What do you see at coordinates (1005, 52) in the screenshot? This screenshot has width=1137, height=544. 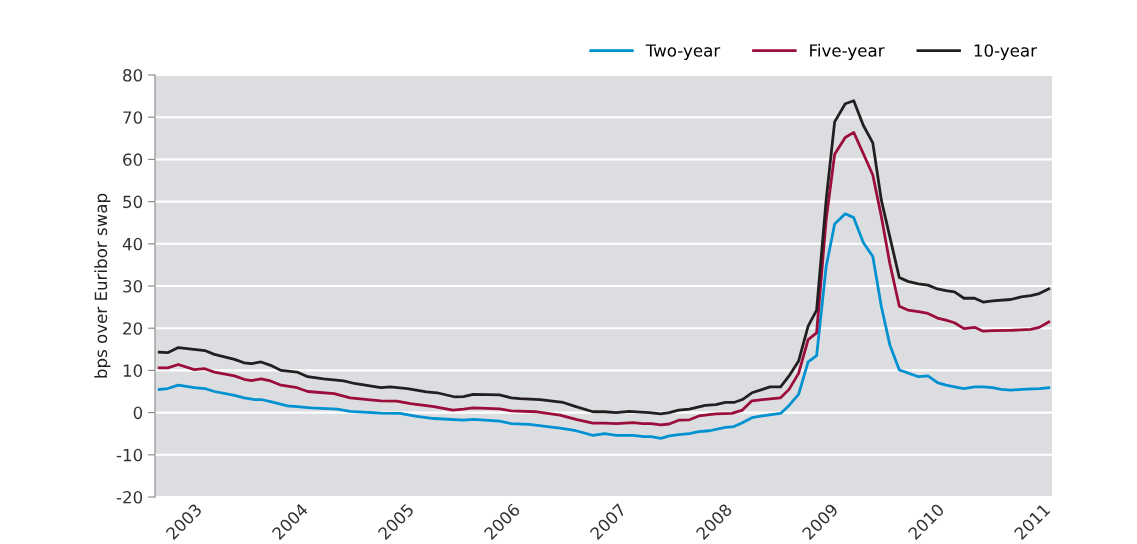 I see `legend-label: 10-year` at bounding box center [1005, 52].